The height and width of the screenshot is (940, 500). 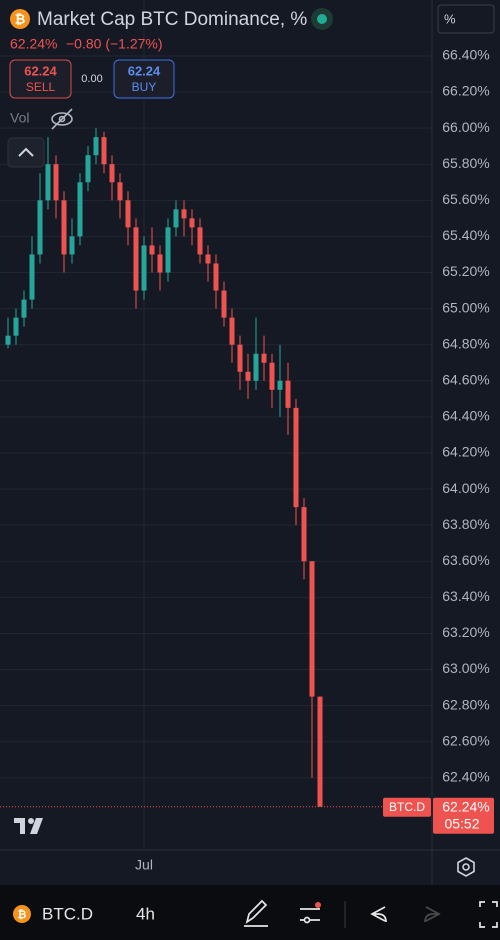 What do you see at coordinates (465, 777) in the screenshot?
I see `y-tick-label: 62.40%` at bounding box center [465, 777].